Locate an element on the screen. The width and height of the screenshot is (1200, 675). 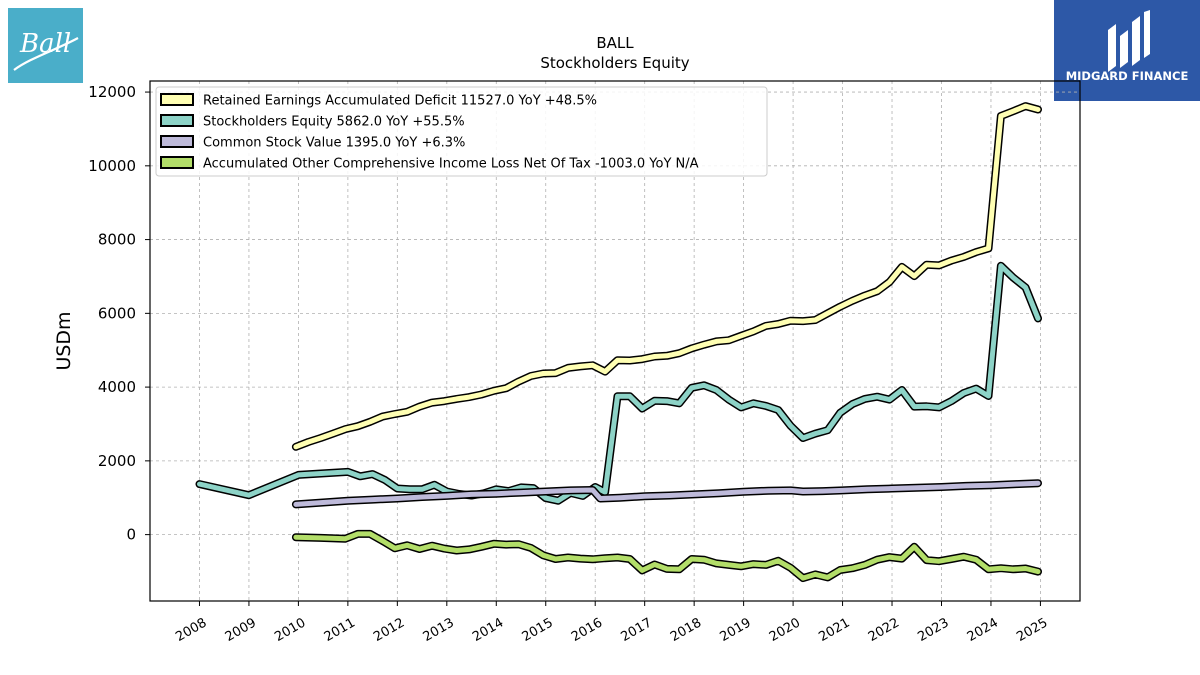
y-tick-label: 6000 is located at coordinates (117, 313).